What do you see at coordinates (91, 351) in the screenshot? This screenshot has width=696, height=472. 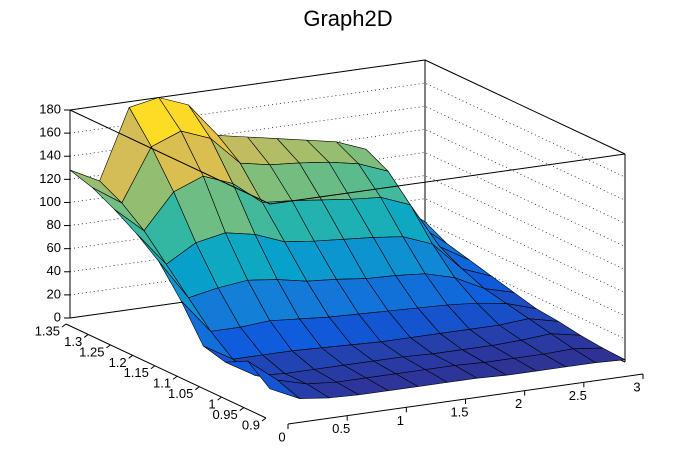 I see `y-tick-label: 1.25` at bounding box center [91, 351].